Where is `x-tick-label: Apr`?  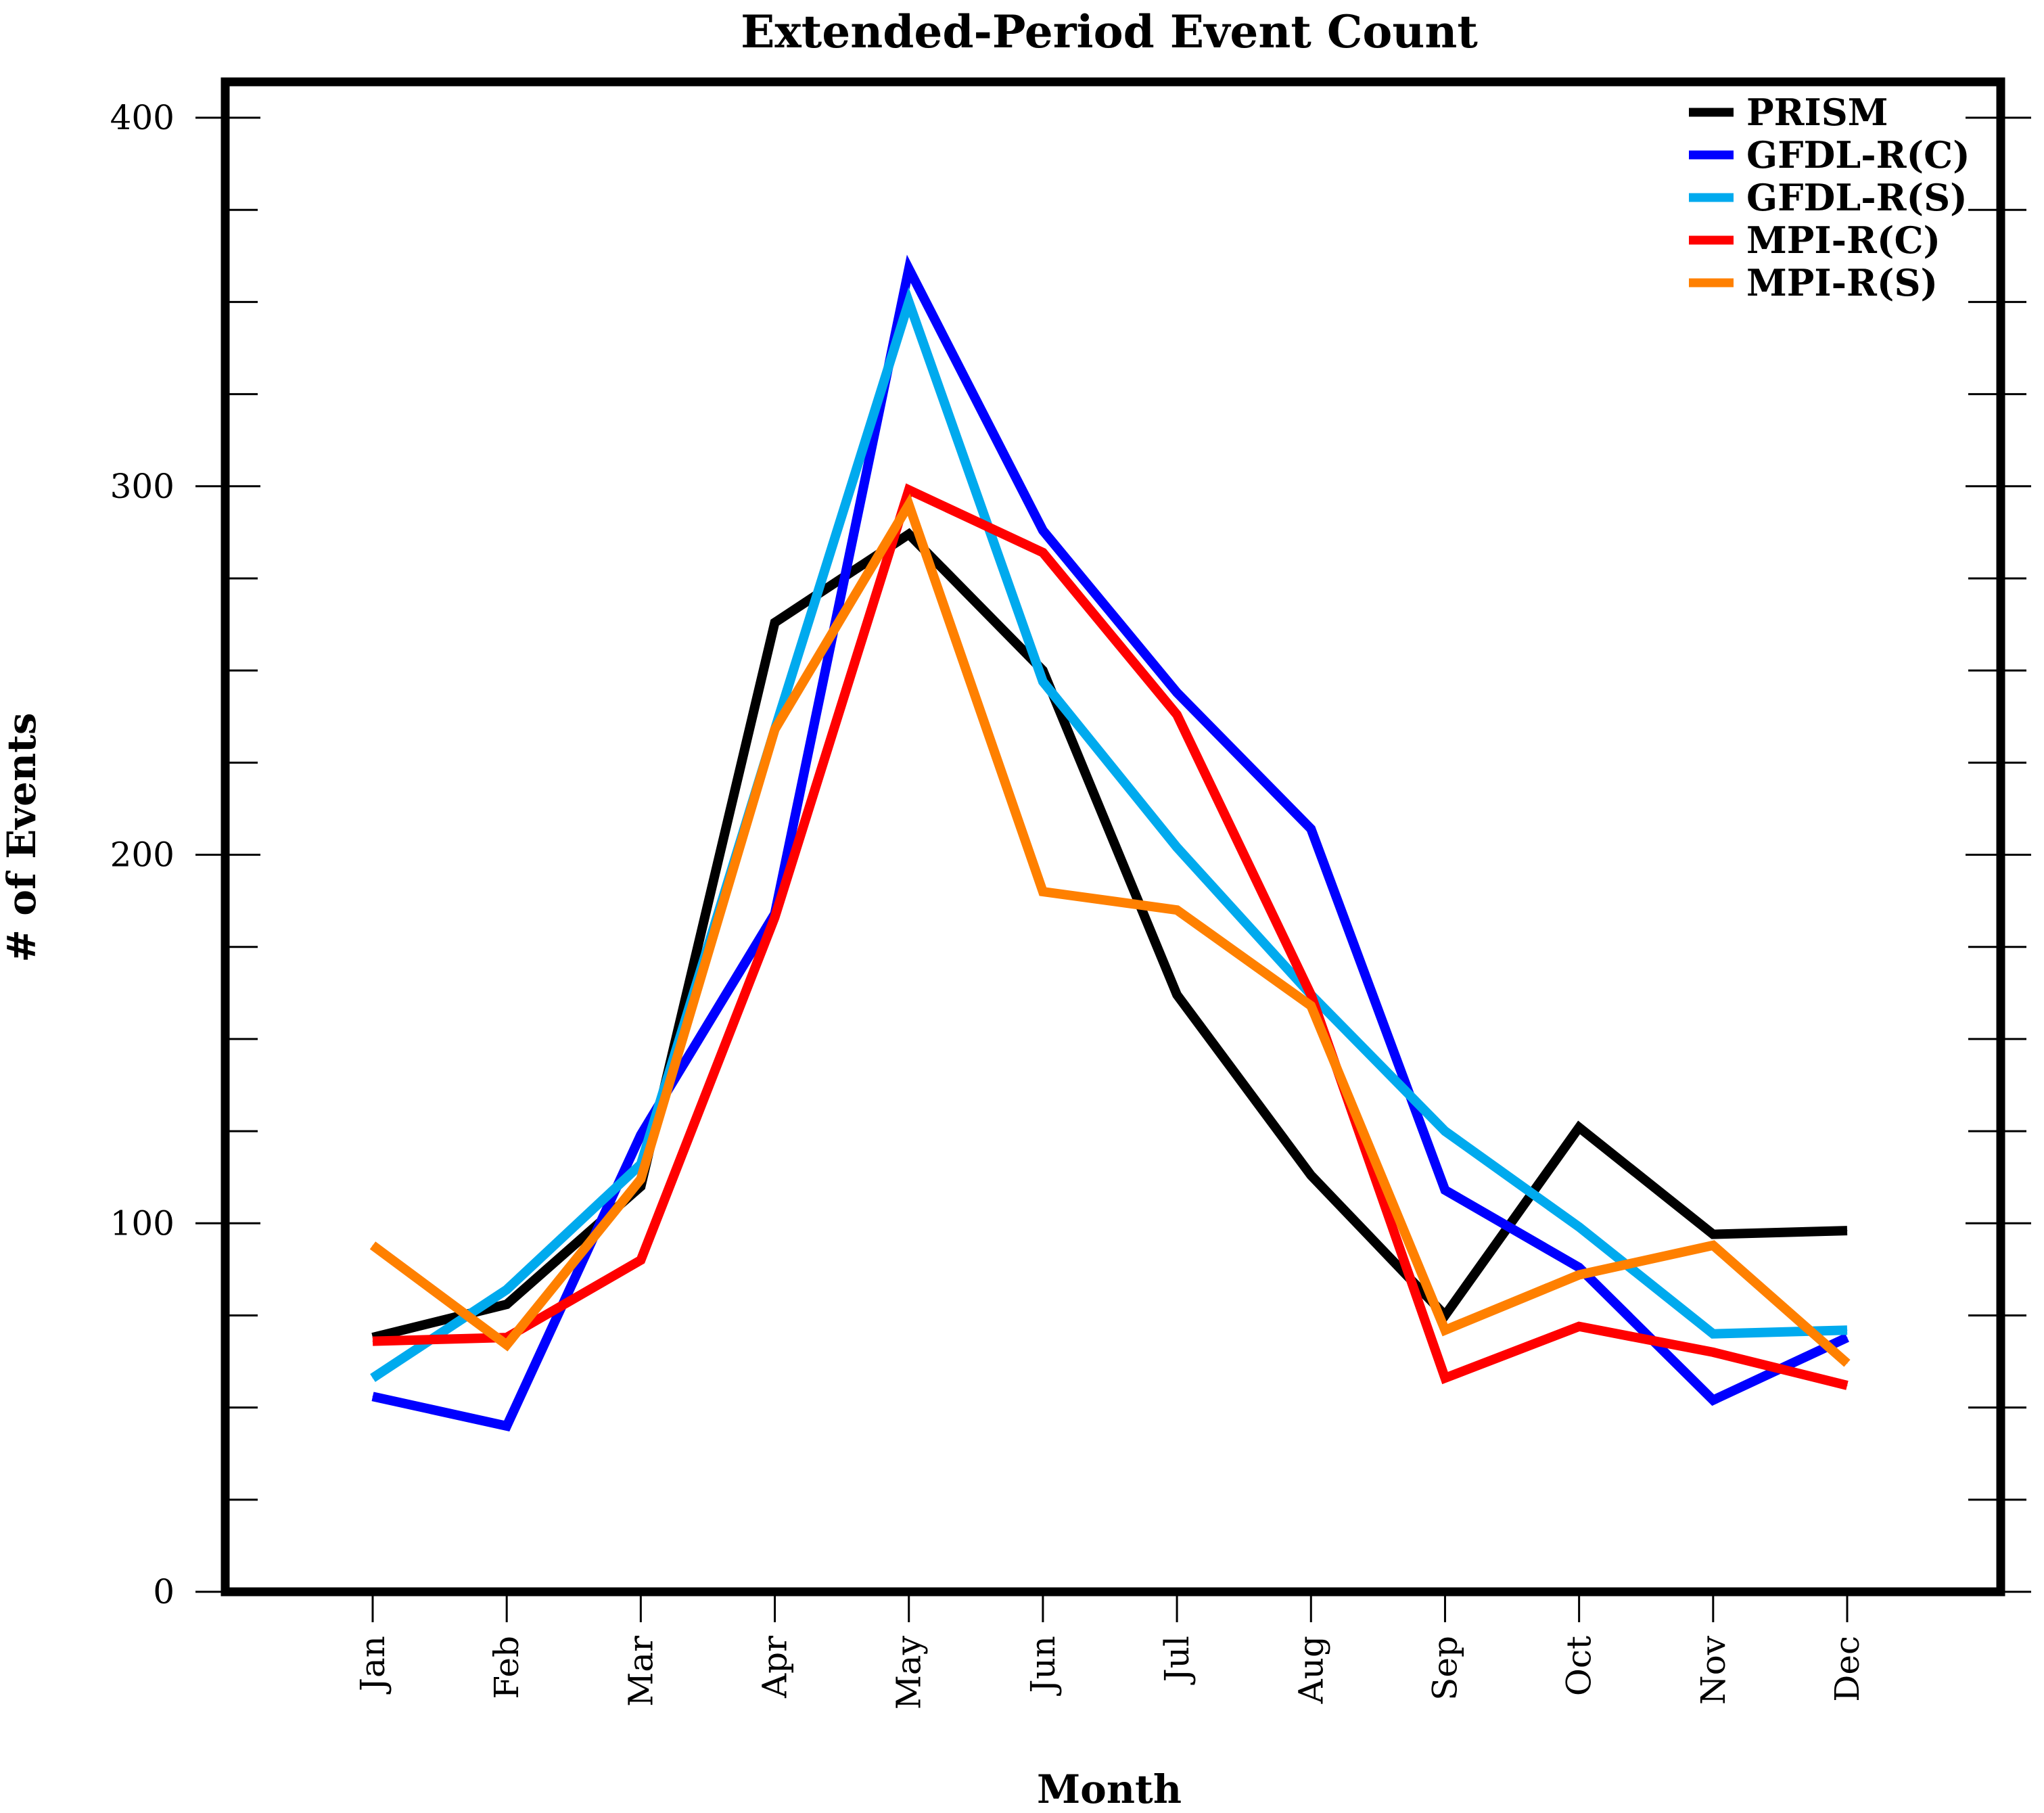
x-tick-label: Apr is located at coordinates (775, 1667).